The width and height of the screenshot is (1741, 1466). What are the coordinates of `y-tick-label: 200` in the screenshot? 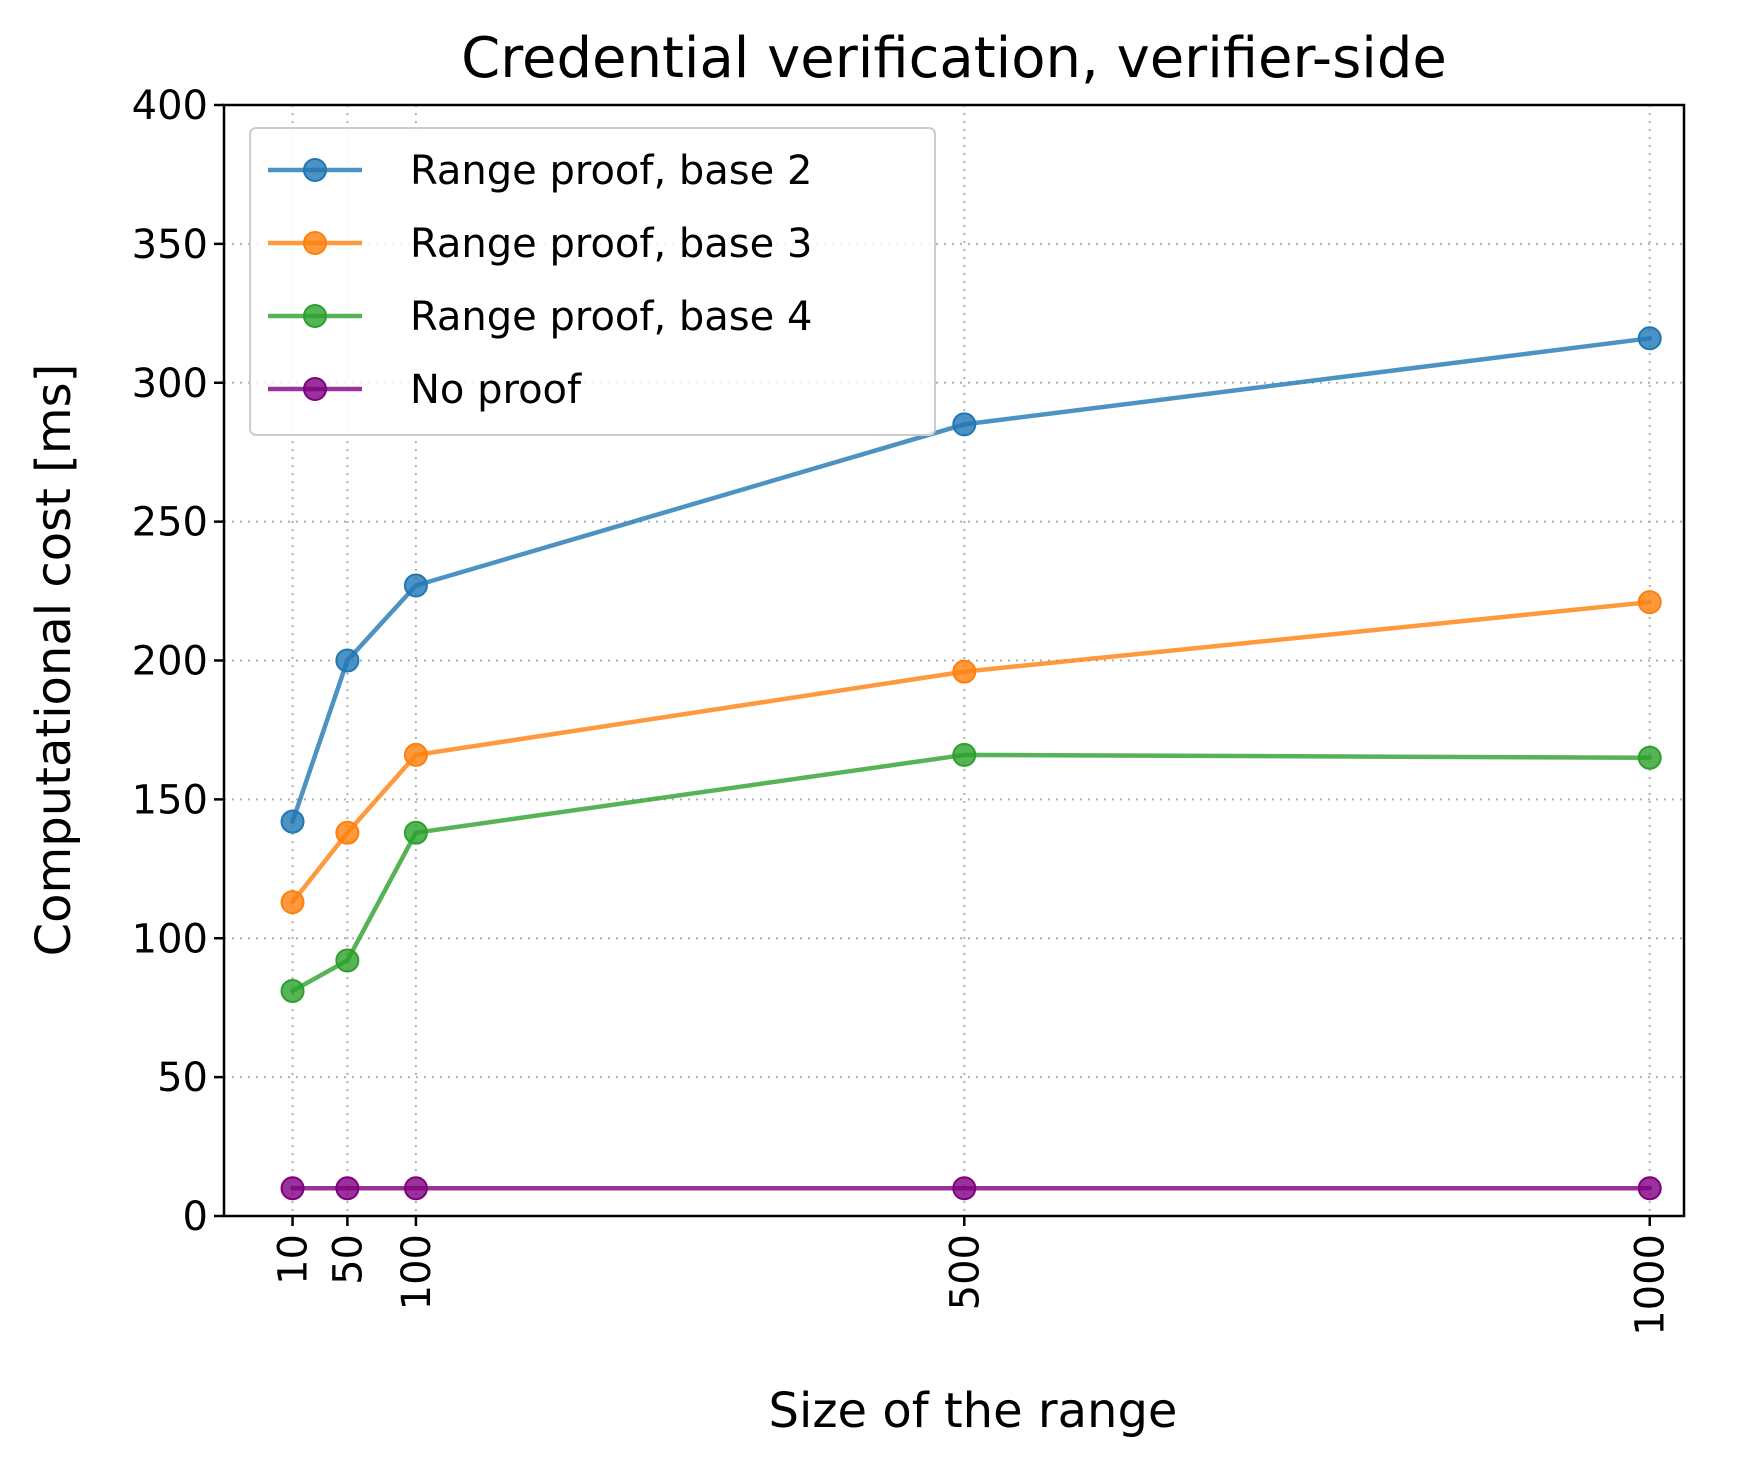 It's located at (170, 662).